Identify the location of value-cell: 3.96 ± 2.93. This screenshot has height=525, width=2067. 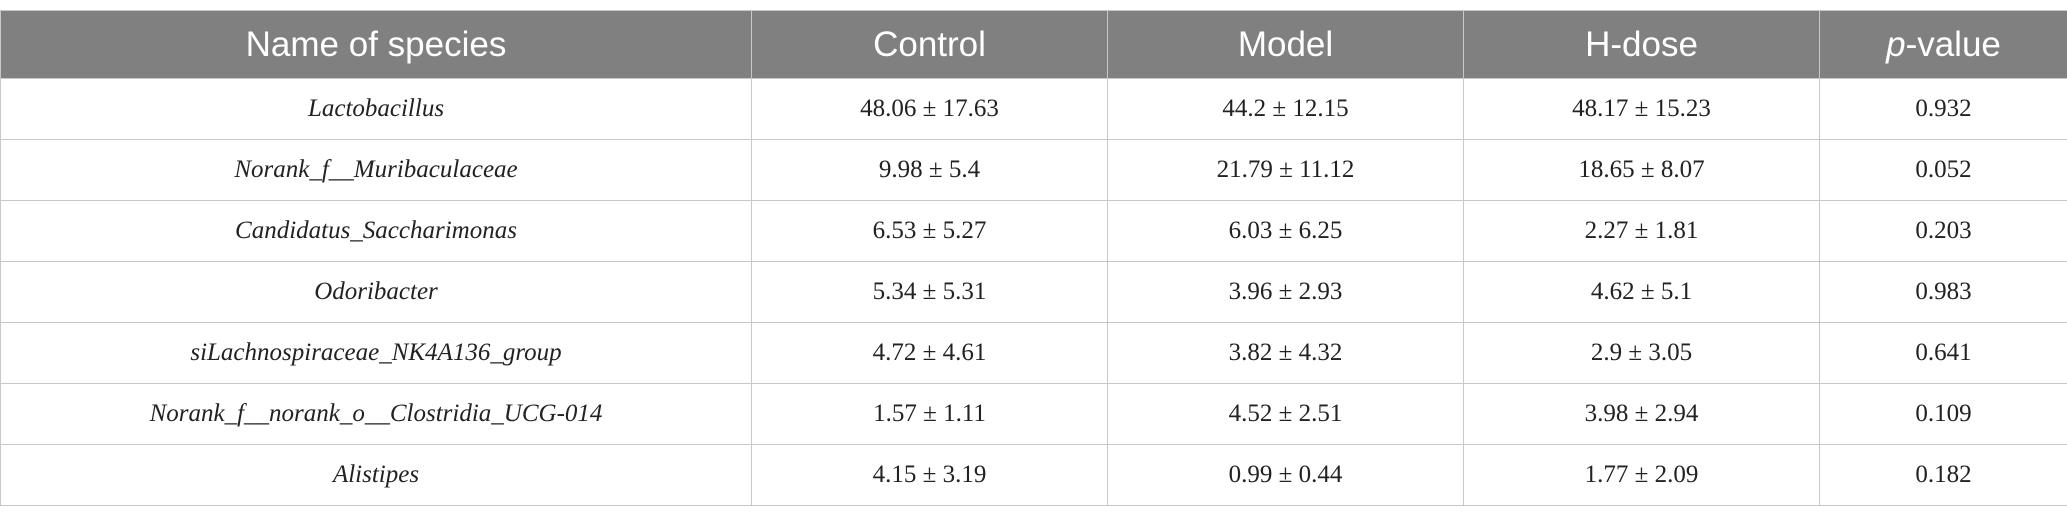
(1285, 292).